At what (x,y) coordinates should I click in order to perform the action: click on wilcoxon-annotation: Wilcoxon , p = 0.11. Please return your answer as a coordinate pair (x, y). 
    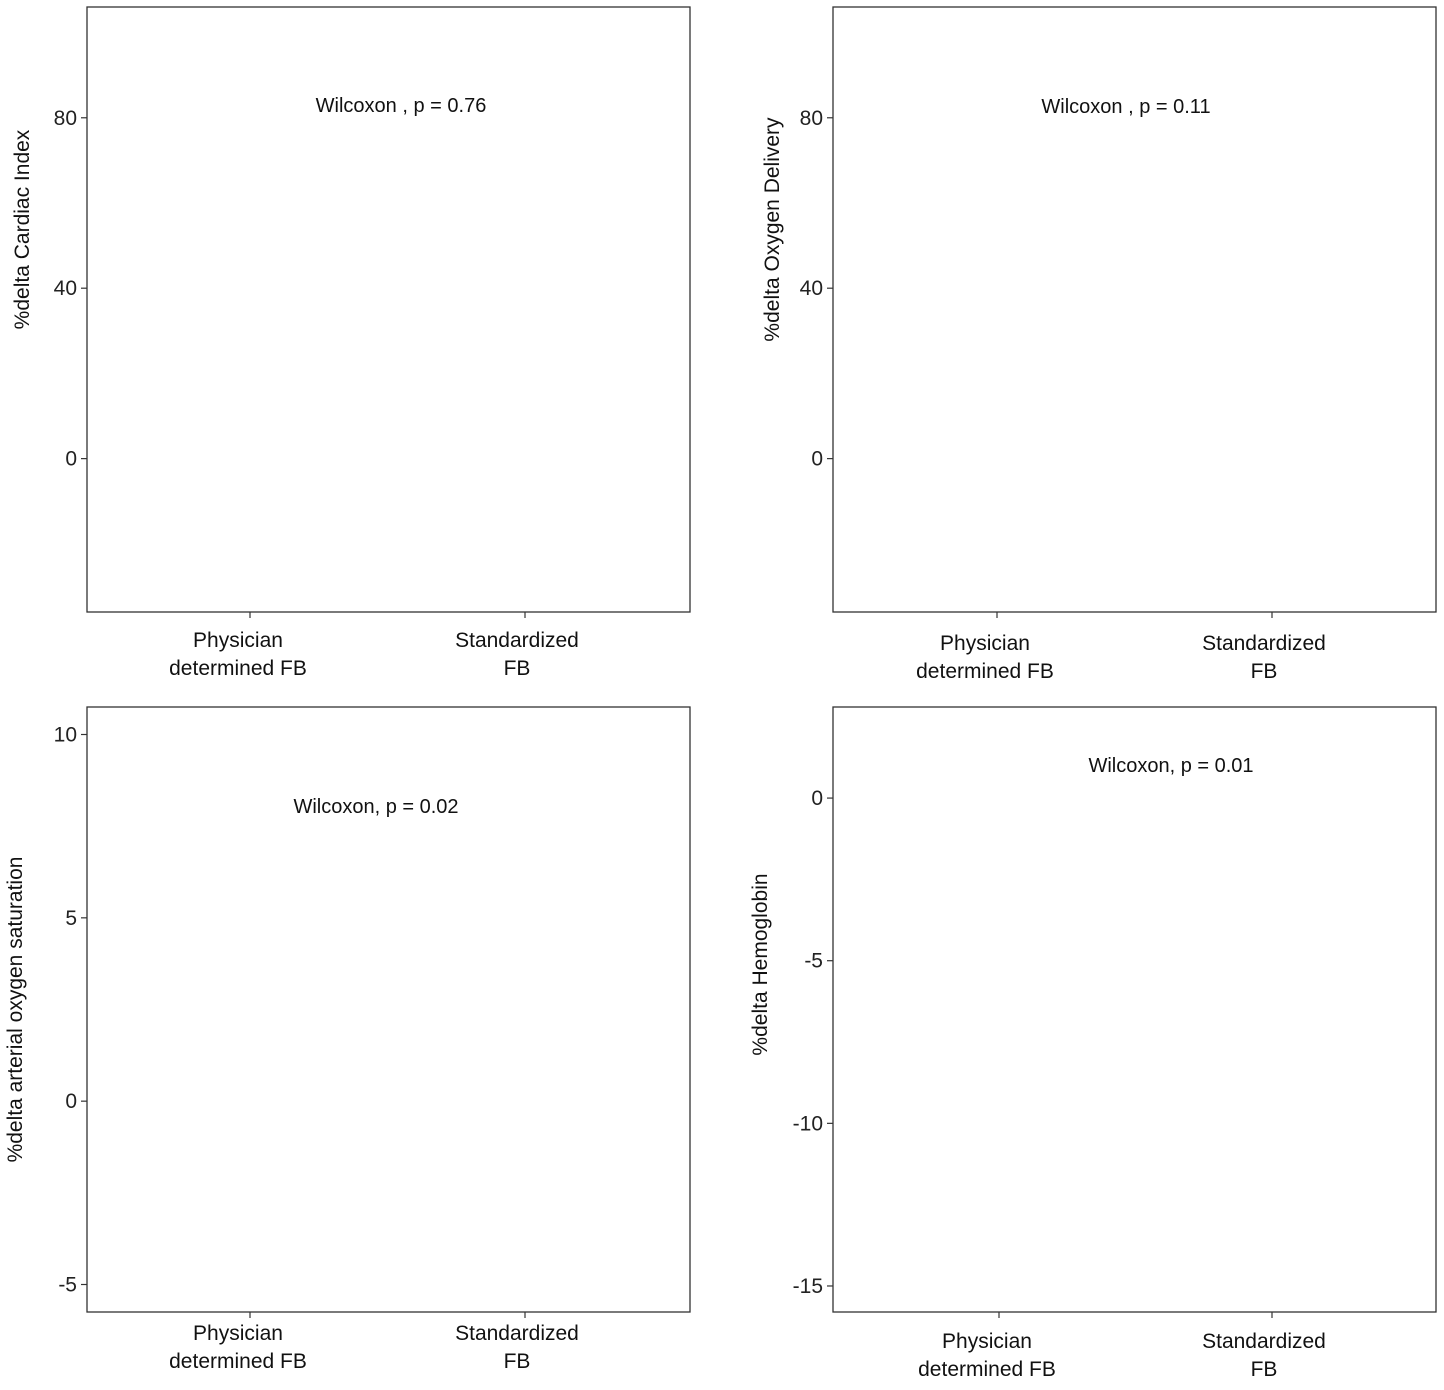
    Looking at the image, I should click on (1125, 107).